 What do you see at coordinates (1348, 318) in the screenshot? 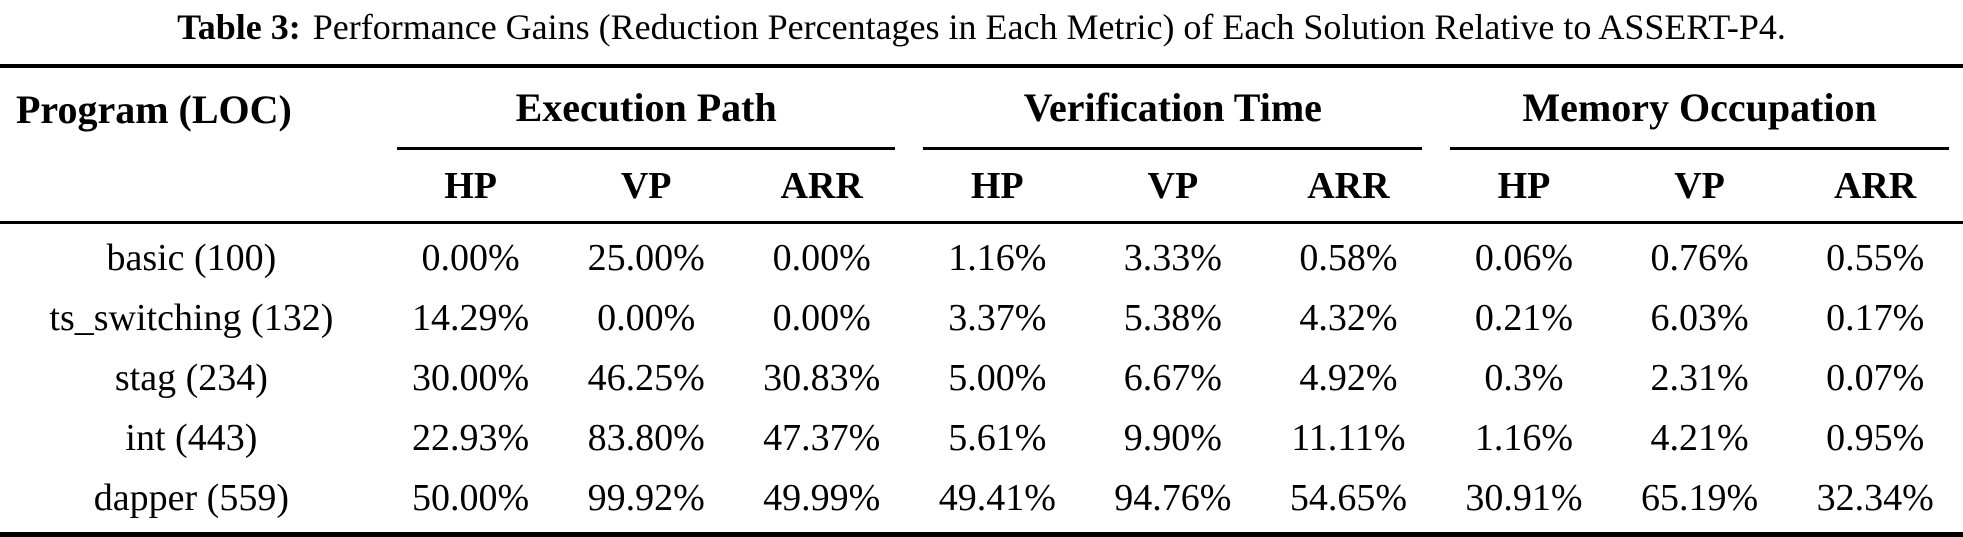
I see `metric-cell: 4.32%` at bounding box center [1348, 318].